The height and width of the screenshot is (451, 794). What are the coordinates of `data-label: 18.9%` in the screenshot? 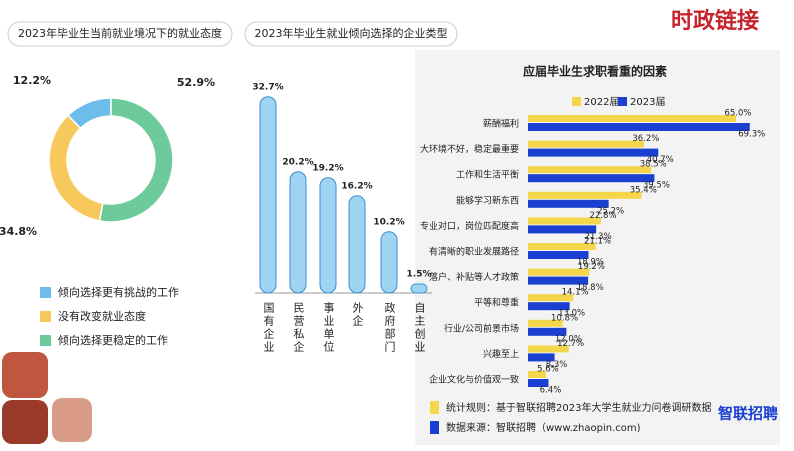 It's located at (590, 263).